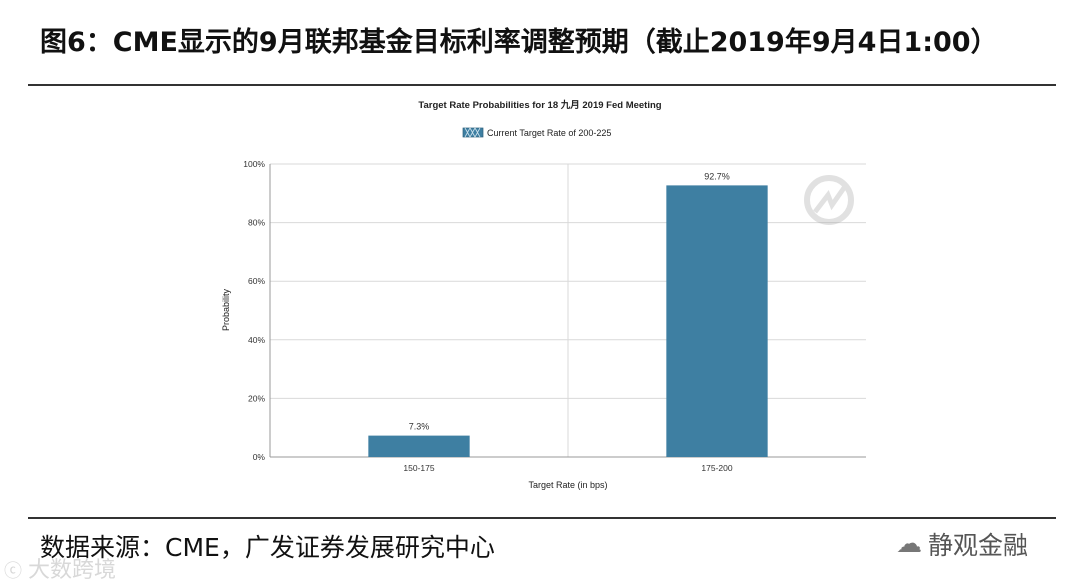 This screenshot has height=586, width=1080. Describe the element at coordinates (717, 176) in the screenshot. I see `data-label: 92.7%` at that location.